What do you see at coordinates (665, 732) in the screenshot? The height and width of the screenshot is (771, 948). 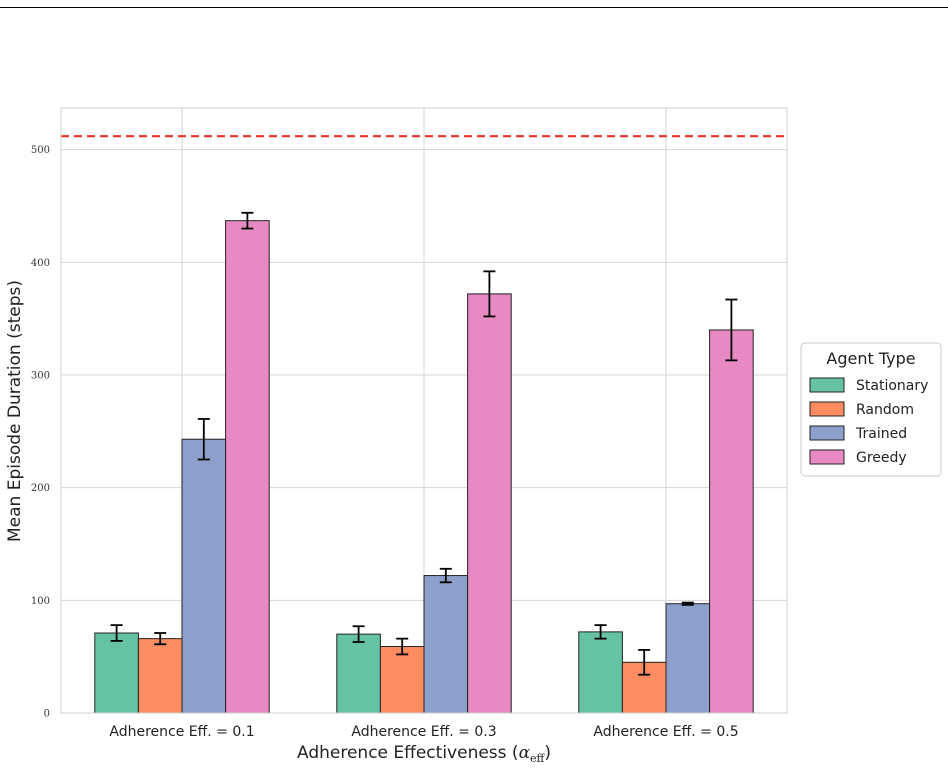 I see `x-tick-label: Adherence Eff. = 0.5` at bounding box center [665, 732].